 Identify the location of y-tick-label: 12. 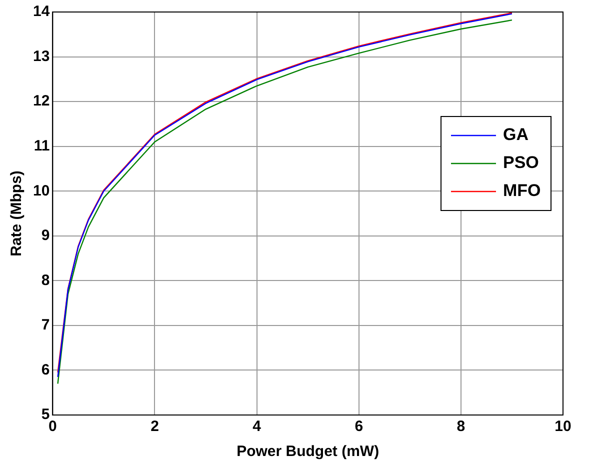
(41, 101).